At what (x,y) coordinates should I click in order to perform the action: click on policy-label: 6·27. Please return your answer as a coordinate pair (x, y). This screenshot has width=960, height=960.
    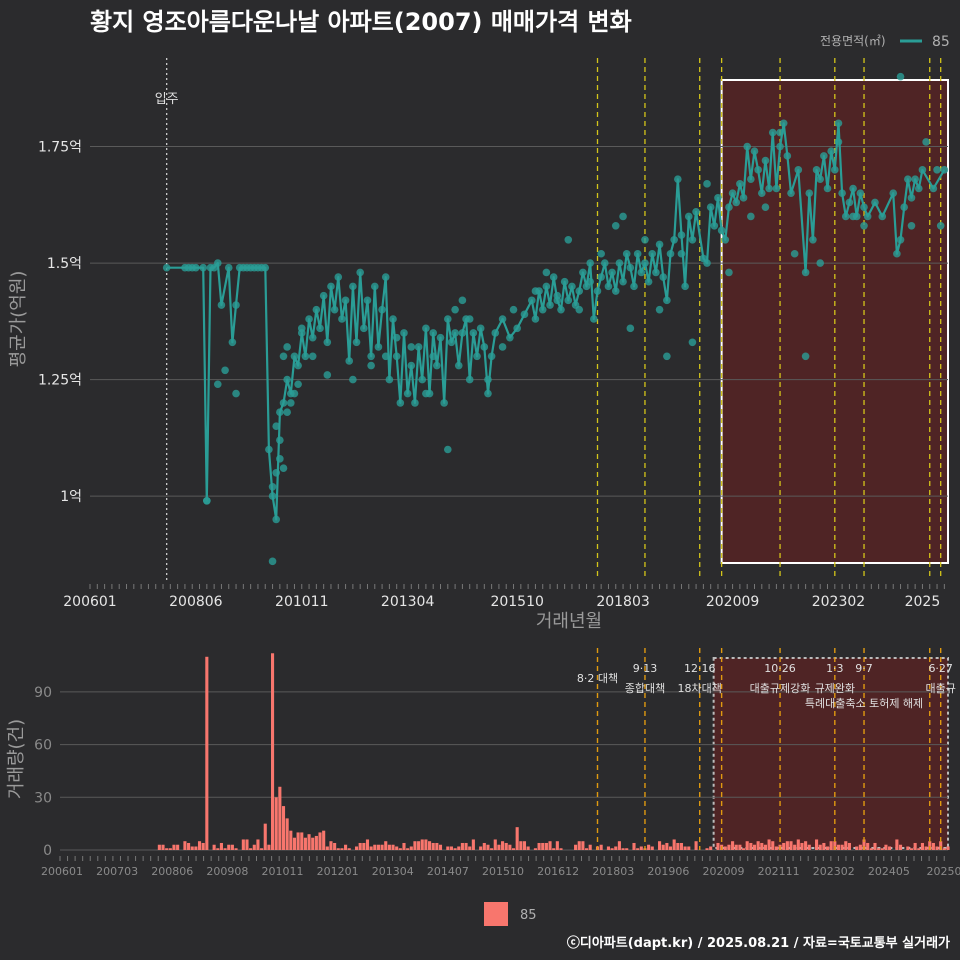
    Looking at the image, I should click on (940, 668).